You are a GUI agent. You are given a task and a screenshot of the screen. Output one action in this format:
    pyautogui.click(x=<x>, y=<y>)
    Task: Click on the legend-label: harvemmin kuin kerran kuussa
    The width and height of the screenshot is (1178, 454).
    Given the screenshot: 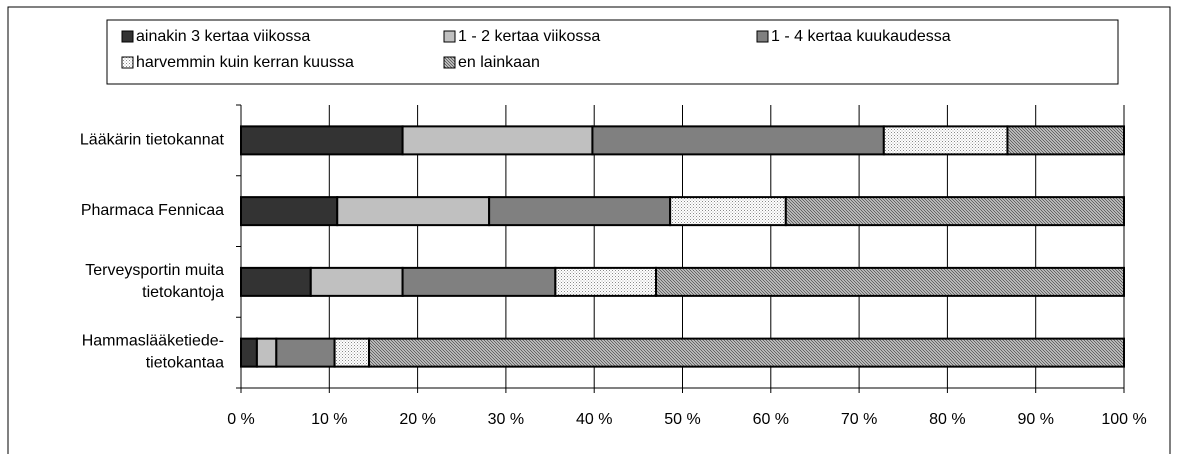 What is the action you would take?
    pyautogui.click(x=245, y=62)
    